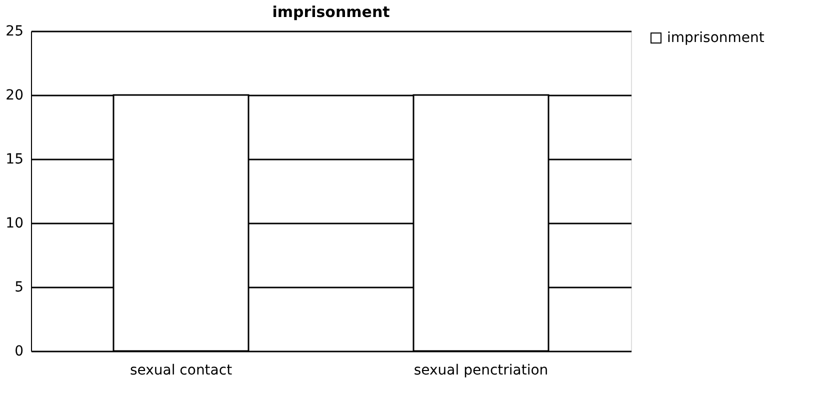 This screenshot has width=832, height=409. I want to click on y-tick-label: 5, so click(19, 288).